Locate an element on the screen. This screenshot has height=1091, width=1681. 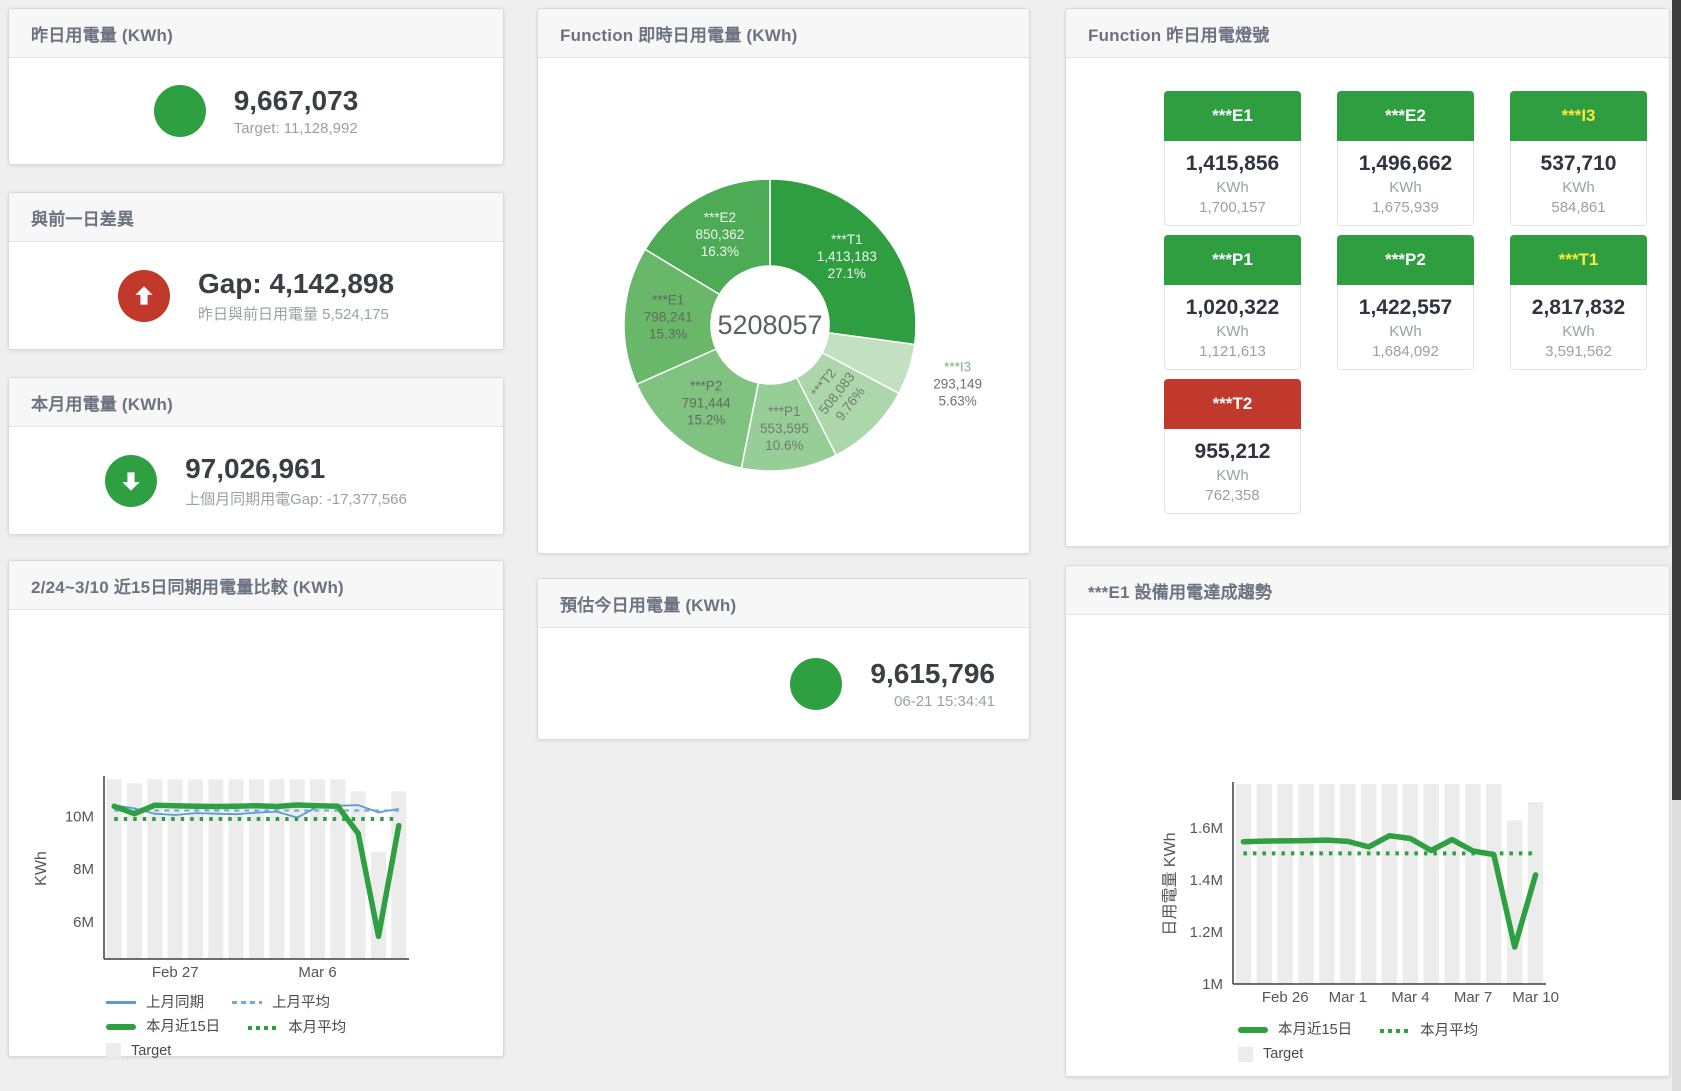
stat-block: 9,667,073 Target: 11,128,992 is located at coordinates (296, 111).